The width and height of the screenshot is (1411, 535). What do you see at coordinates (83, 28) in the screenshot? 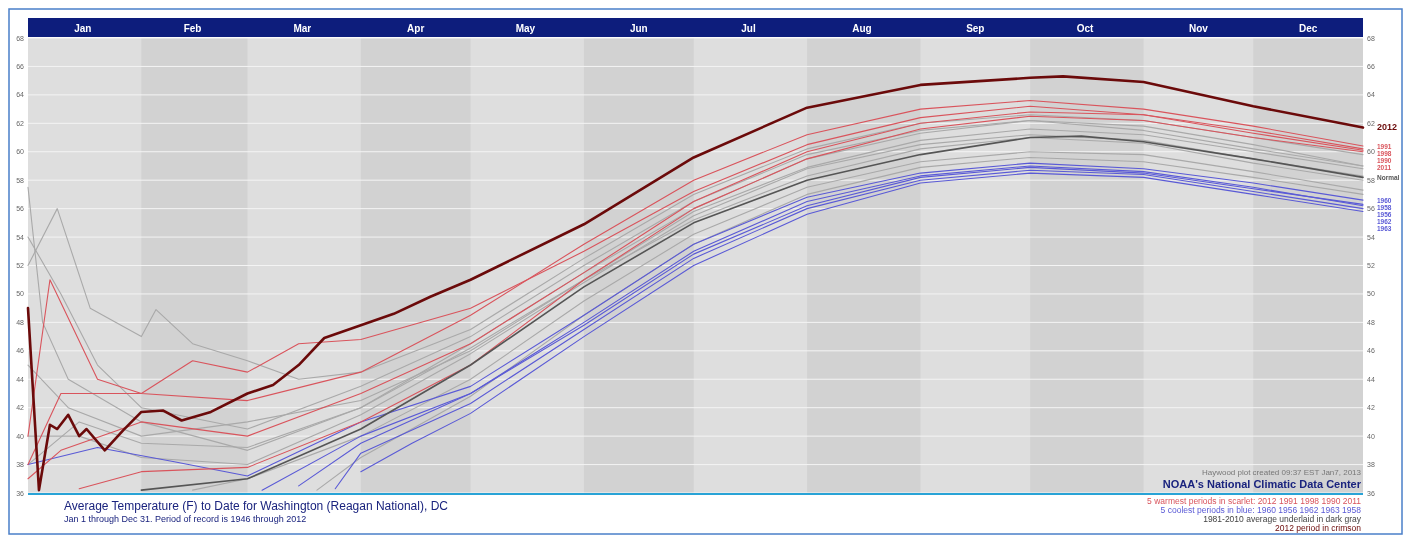
I see `x-tick-label: Jan` at bounding box center [83, 28].